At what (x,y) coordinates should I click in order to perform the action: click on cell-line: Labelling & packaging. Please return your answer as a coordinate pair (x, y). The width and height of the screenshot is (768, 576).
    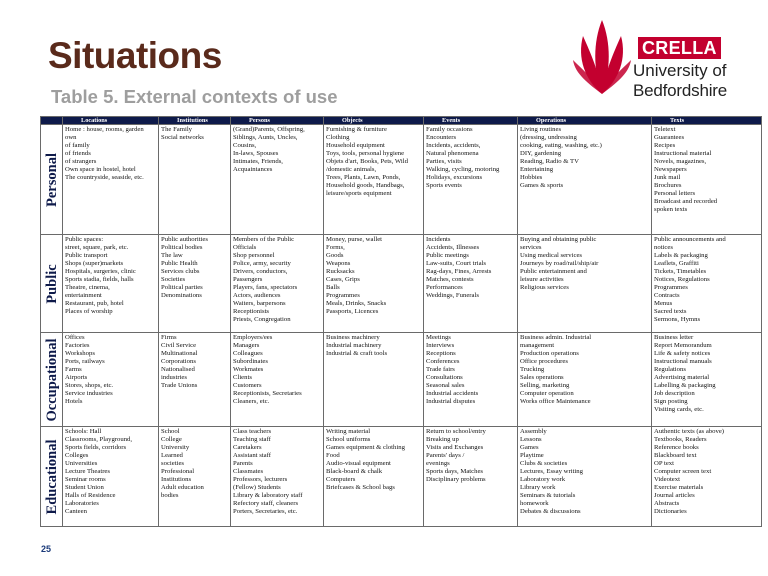
    Looking at the image, I should click on (685, 386).